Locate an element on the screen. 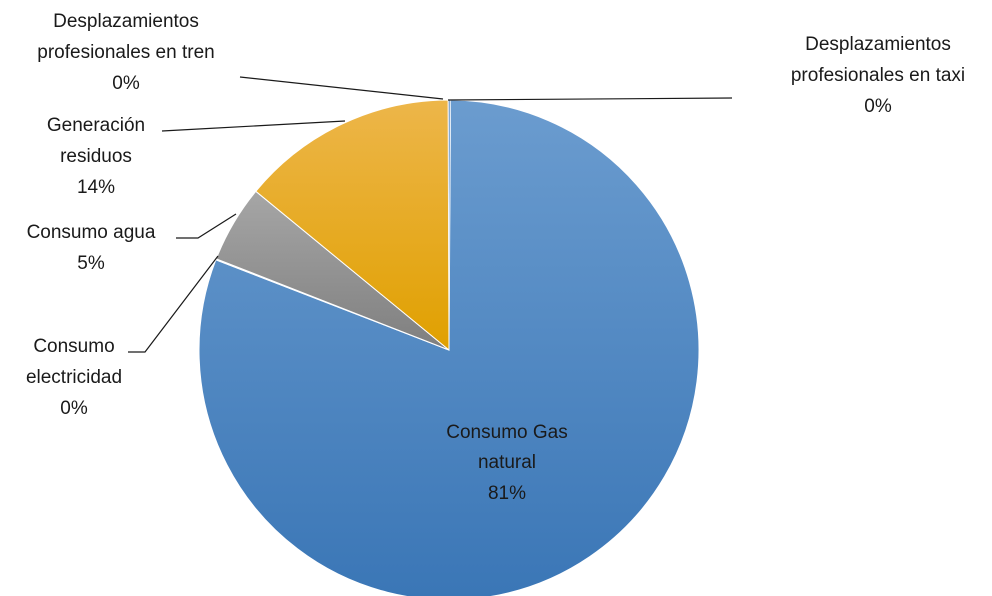 The width and height of the screenshot is (992, 596). data-label-residuos: Generación residuos 14% is located at coordinates (96, 156).